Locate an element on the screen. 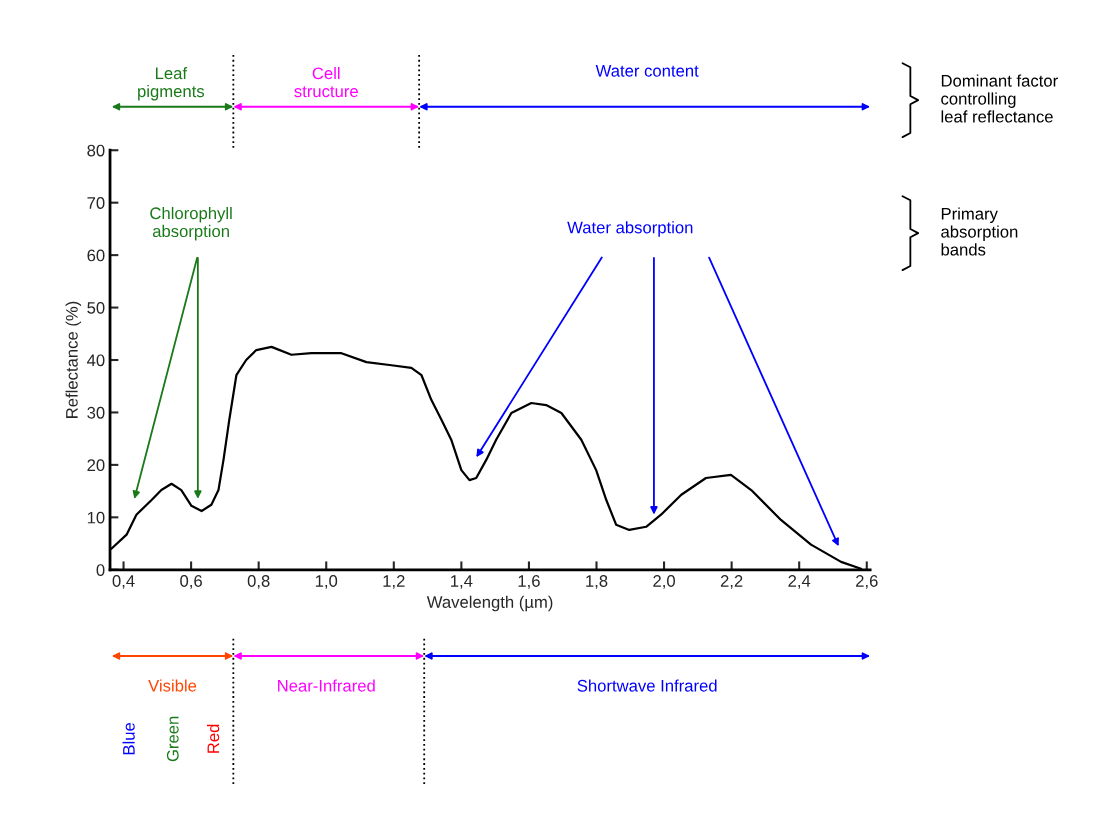 The width and height of the screenshot is (1117, 821). x-tick-label: 1,0 is located at coordinates (326, 582).